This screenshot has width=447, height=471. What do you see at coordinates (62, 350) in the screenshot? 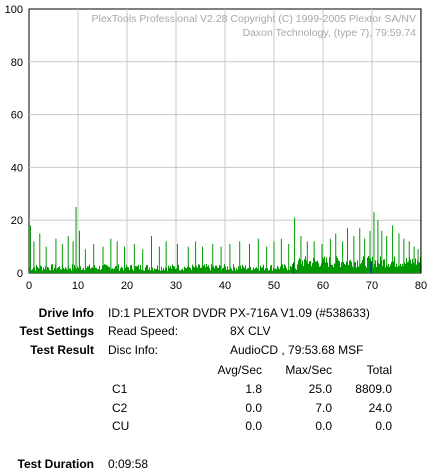
I see `test-result-label: Test Result` at bounding box center [62, 350].